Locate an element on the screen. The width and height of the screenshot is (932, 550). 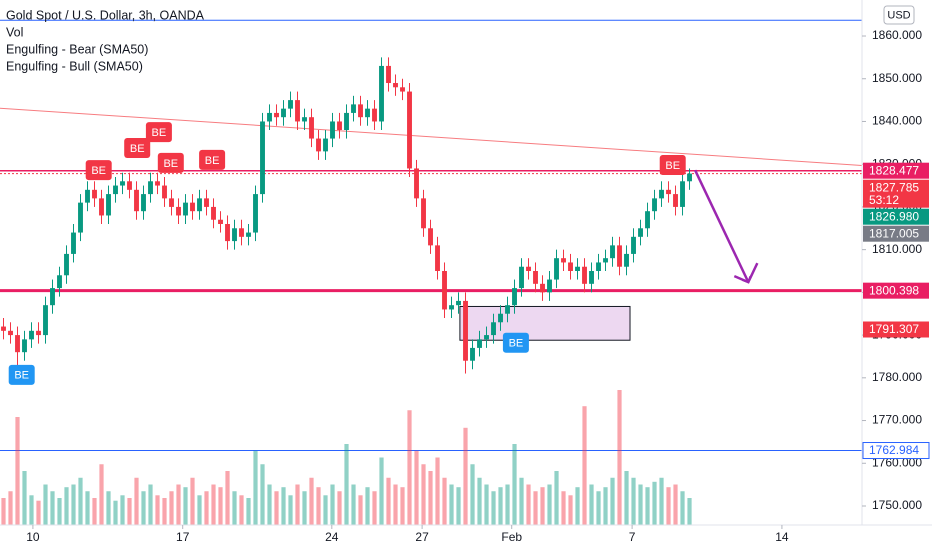
legend-entry: Vol is located at coordinates (14, 32).